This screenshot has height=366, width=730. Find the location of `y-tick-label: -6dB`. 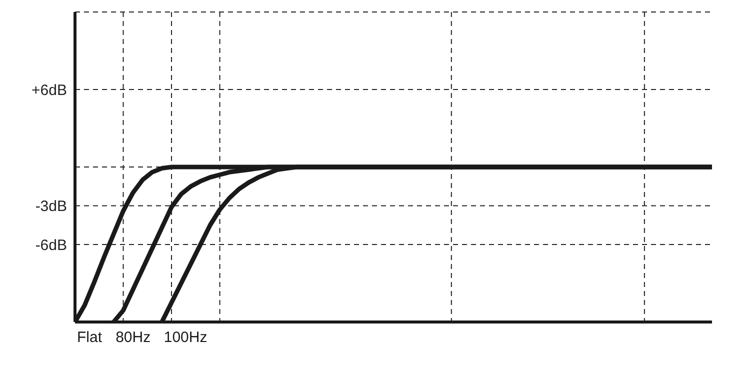

y-tick-label: -6dB is located at coordinates (51, 245).